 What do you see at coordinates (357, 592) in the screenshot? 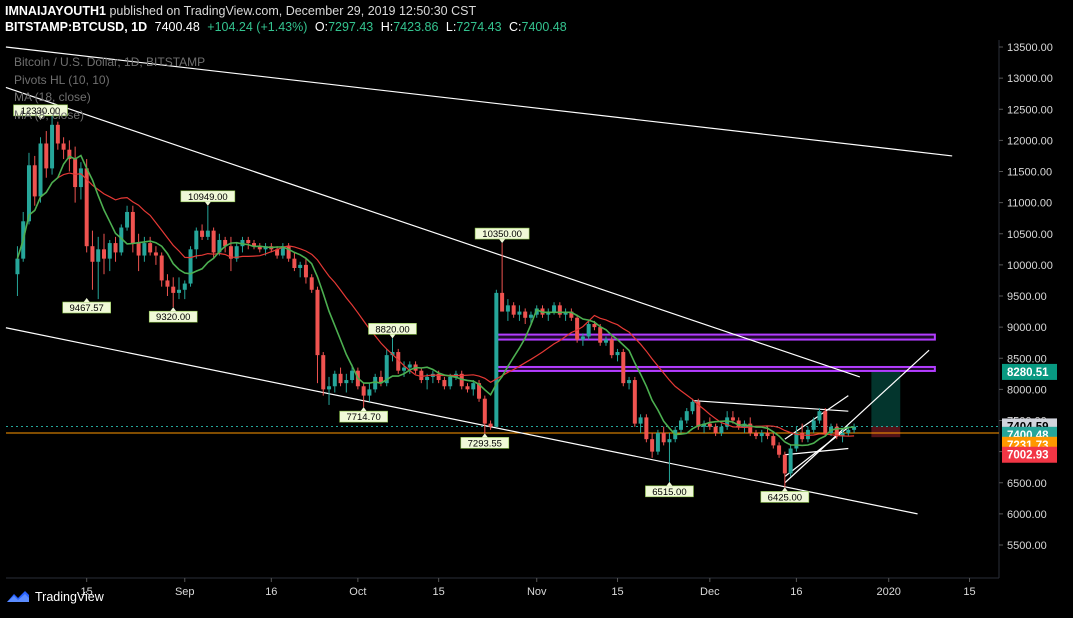
I see `x-tick-label: Oct` at bounding box center [357, 592].